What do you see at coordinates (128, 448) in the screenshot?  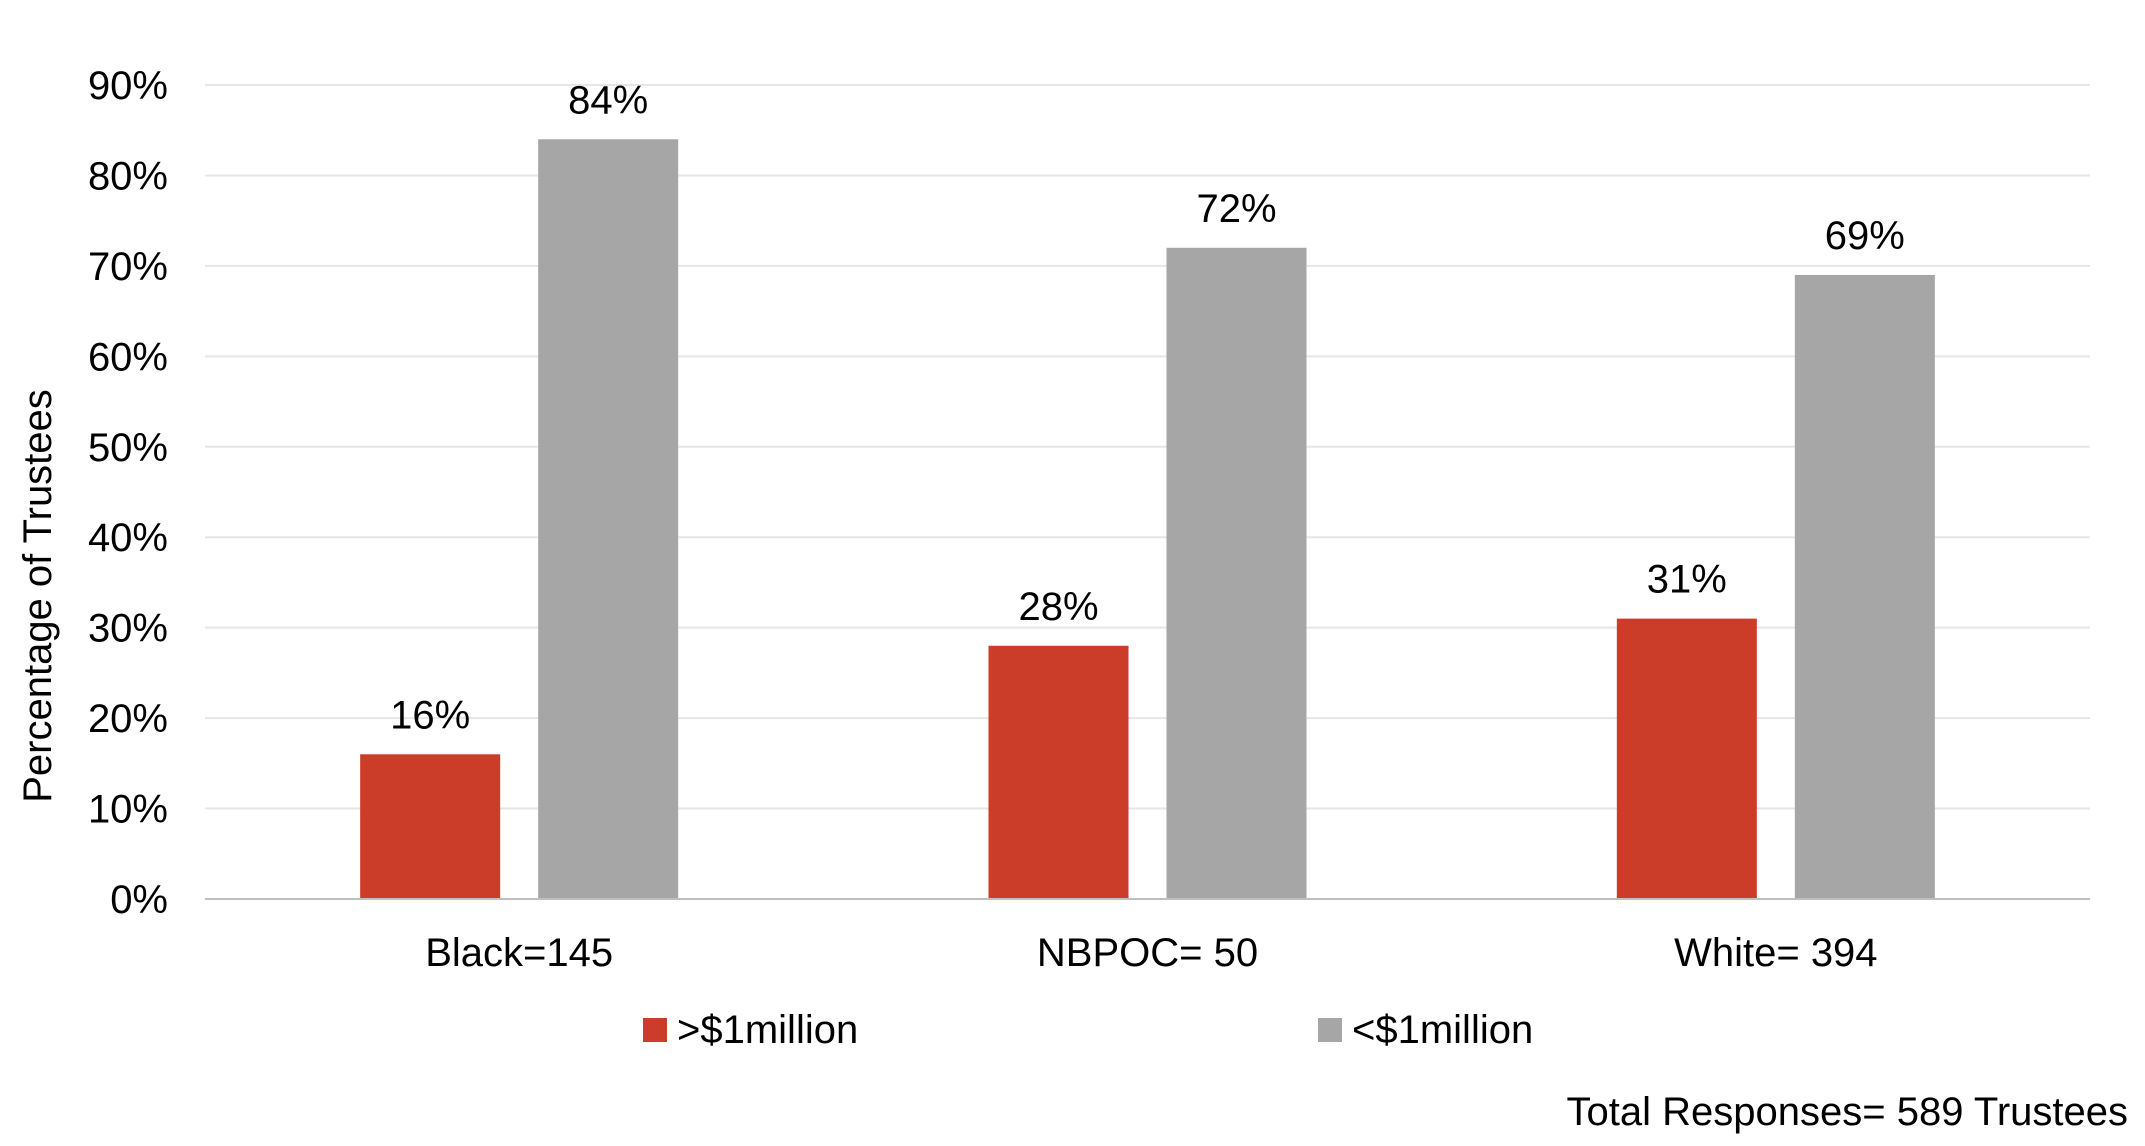 I see `y-tick-label: 50%` at bounding box center [128, 448].